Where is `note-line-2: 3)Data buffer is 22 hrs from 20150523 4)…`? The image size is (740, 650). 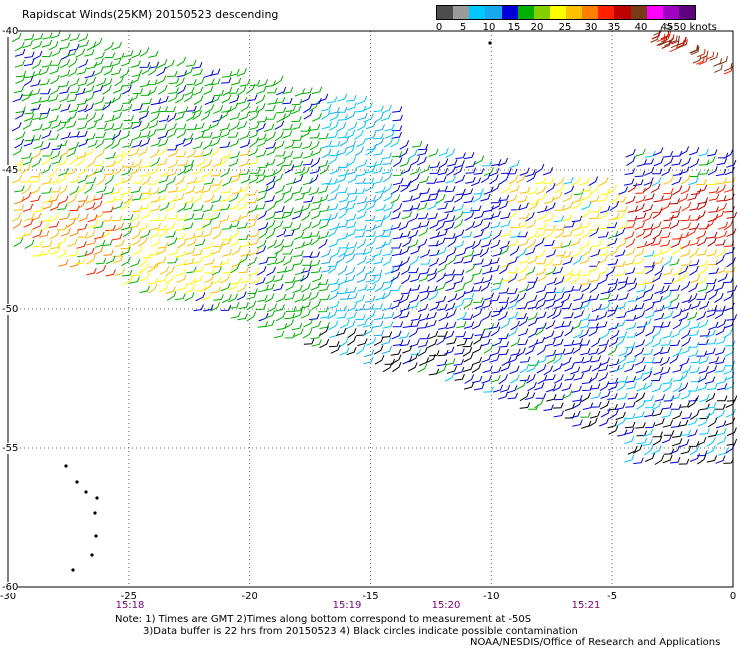
note-line-2: 3)Data buffer is 22 hrs from 20150523 4)… is located at coordinates (360, 631).